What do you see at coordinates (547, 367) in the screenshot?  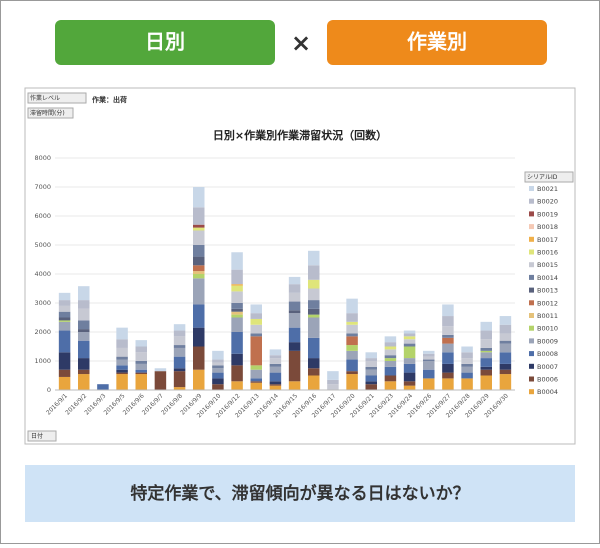 I see `legend-label: B0007` at bounding box center [547, 367].